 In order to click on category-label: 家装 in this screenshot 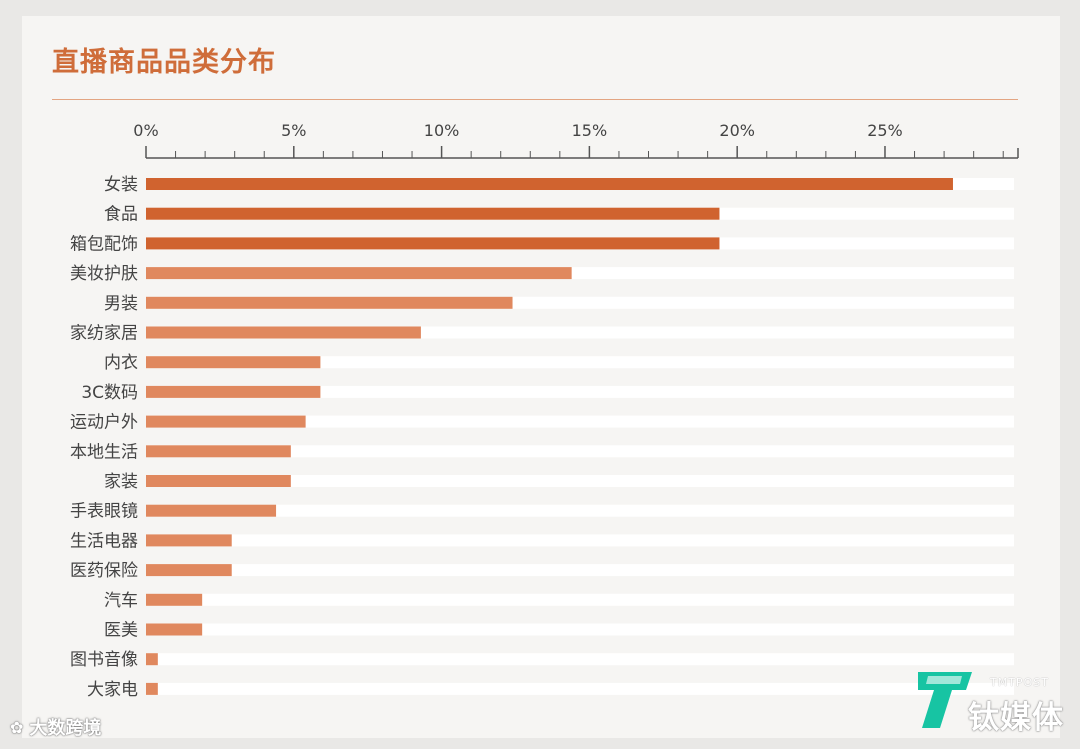, I will do `click(121, 482)`.